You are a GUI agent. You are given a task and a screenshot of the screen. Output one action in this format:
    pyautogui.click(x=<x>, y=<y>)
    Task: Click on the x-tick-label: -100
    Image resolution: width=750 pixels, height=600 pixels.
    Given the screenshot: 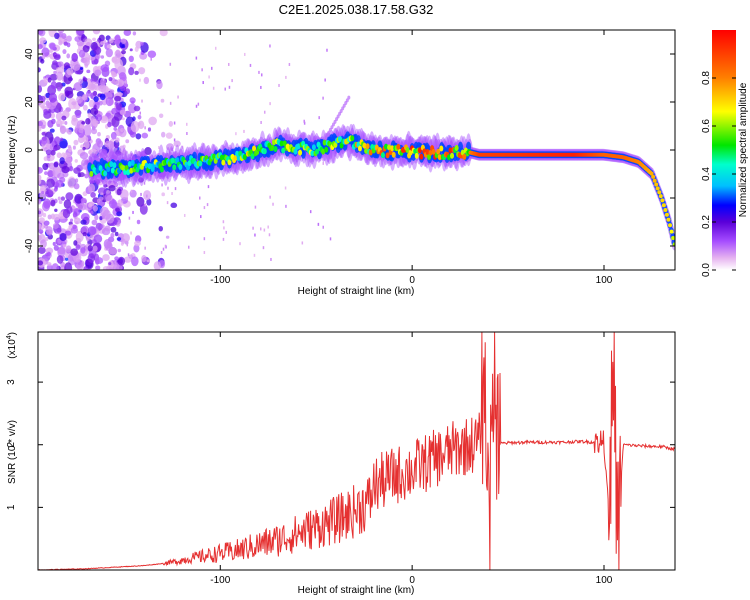 What is the action you would take?
    pyautogui.click(x=220, y=580)
    